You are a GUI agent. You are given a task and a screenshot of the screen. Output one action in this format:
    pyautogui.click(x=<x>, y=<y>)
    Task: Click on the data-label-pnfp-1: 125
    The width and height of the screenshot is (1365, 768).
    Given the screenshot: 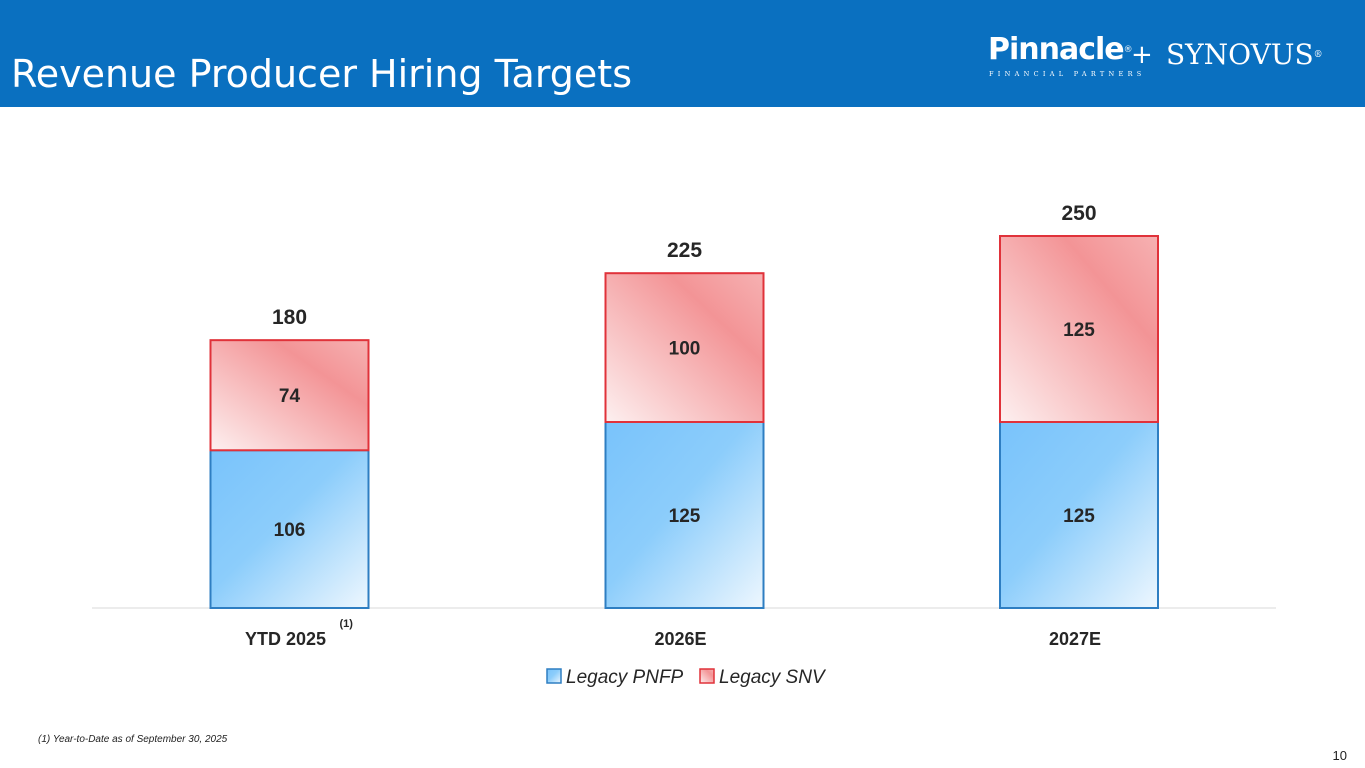 What is the action you would take?
    pyautogui.click(x=685, y=516)
    